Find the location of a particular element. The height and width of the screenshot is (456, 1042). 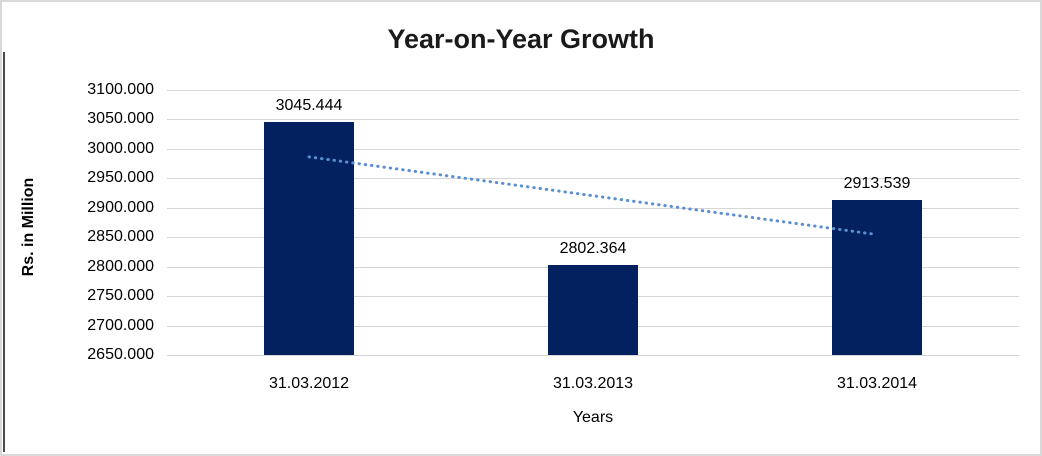

y-tick-label: 2900.000 is located at coordinates (120, 207).